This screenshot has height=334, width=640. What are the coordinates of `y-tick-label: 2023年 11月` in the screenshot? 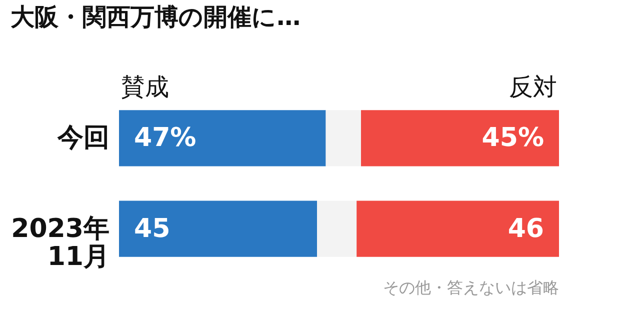 It's located at (60, 243).